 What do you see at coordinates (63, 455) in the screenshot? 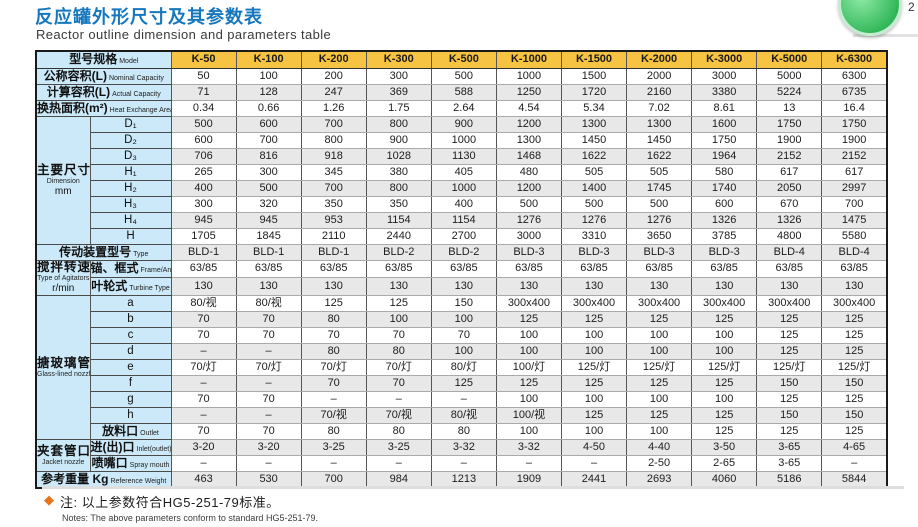
I see `group-label: 夹套管口 Jacket nozzle` at bounding box center [63, 455].